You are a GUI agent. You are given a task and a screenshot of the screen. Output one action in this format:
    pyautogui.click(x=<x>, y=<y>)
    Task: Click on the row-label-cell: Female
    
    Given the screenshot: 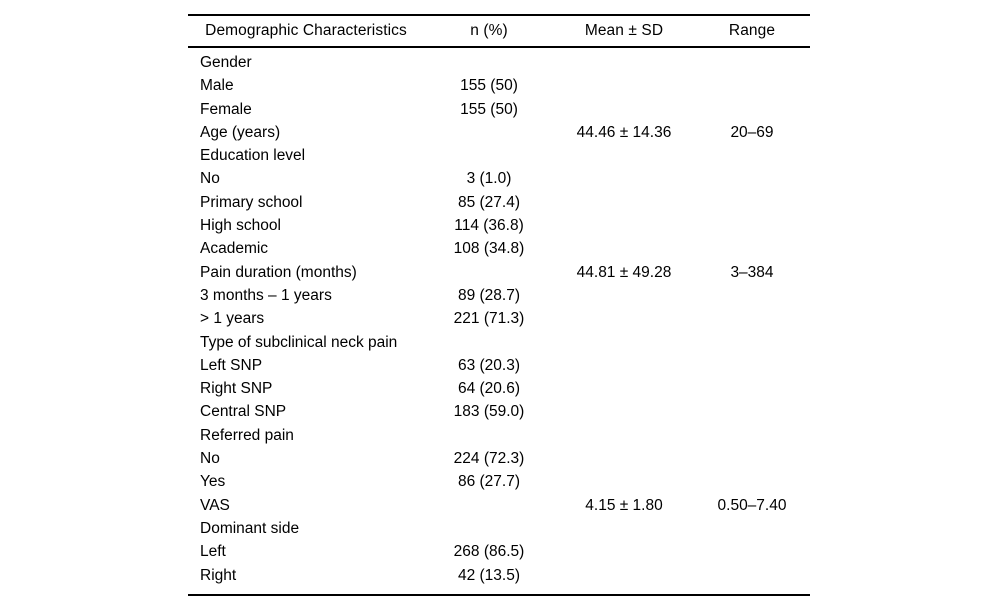 What is the action you would take?
    pyautogui.click(x=226, y=109)
    